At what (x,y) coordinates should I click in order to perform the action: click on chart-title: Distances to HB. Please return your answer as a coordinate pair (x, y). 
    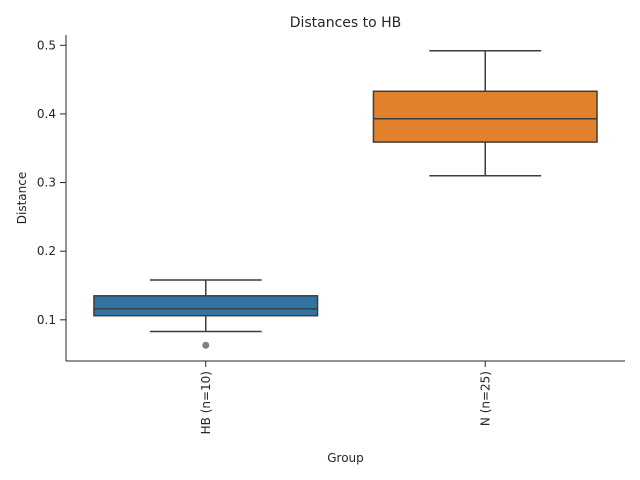
    Looking at the image, I should click on (346, 23).